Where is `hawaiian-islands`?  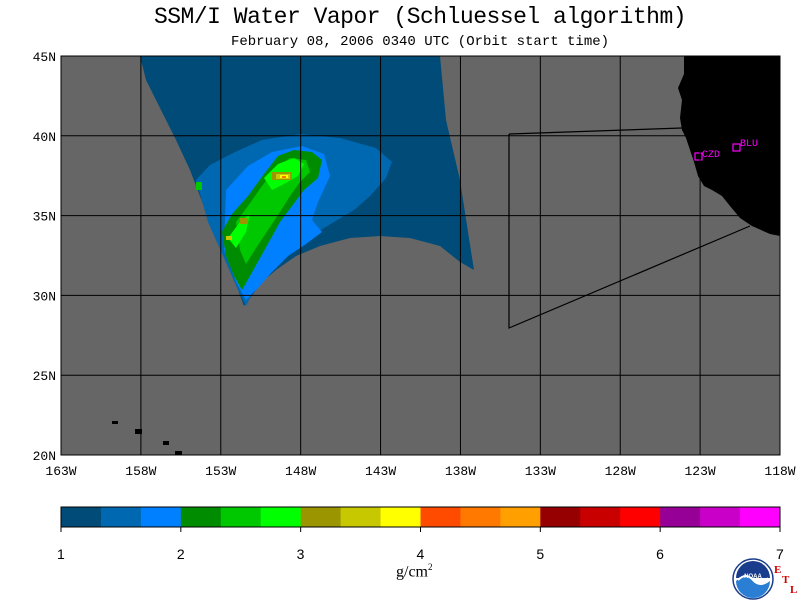
hawaiian-islands is located at coordinates (147, 438).